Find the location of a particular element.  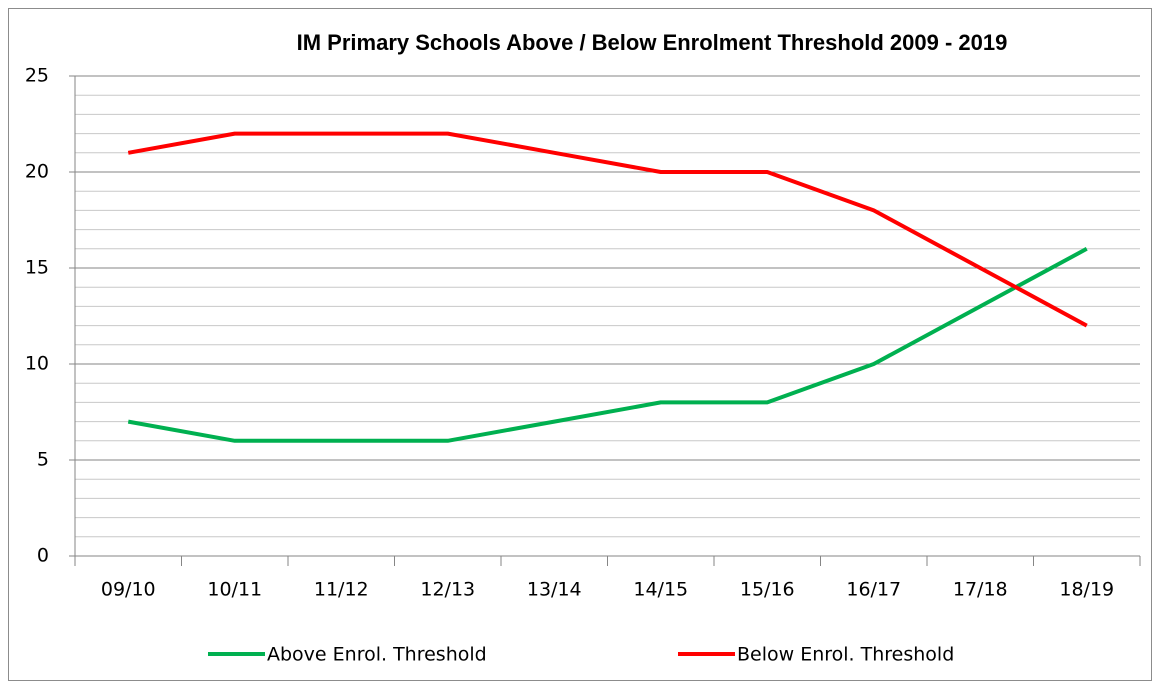

y-tick-label: 15 is located at coordinates (37, 268).